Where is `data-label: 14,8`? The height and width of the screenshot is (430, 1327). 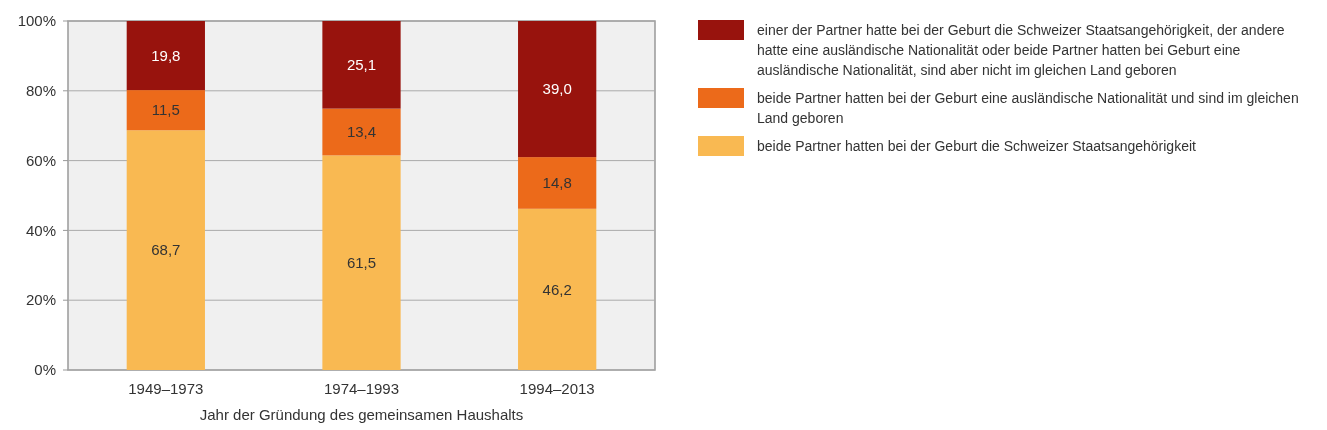 data-label: 14,8 is located at coordinates (557, 183).